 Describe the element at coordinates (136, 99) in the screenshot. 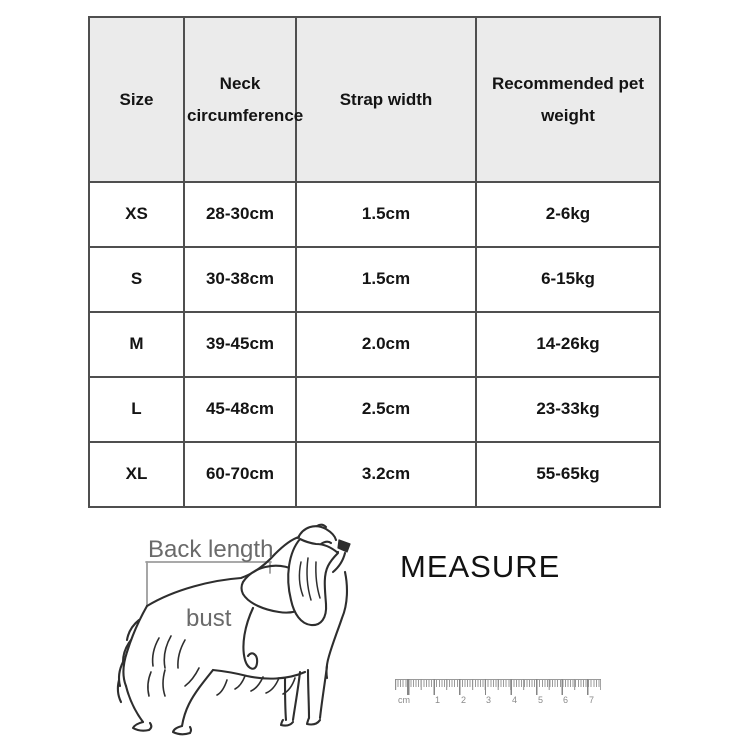

I see `column-header-size: Size` at that location.